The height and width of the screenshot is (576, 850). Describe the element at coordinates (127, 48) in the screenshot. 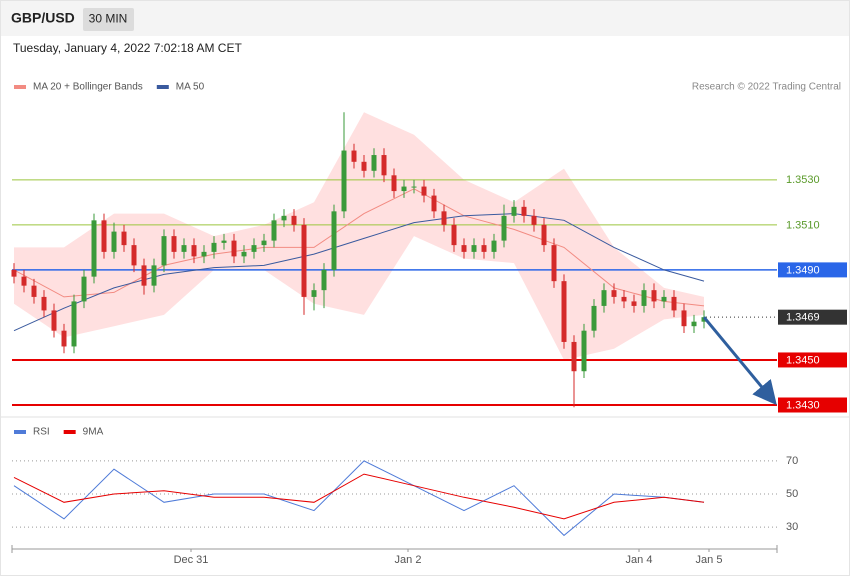

I see `timestamp: Tuesday, January 4, 2022 7:02:18 AM CET` at that location.